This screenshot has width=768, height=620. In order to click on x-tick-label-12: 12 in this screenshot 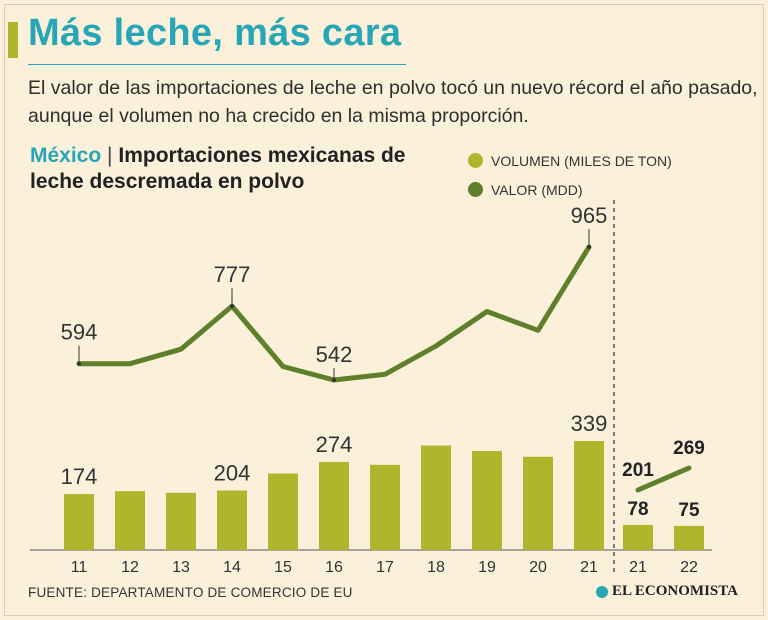, I will do `click(130, 567)`.